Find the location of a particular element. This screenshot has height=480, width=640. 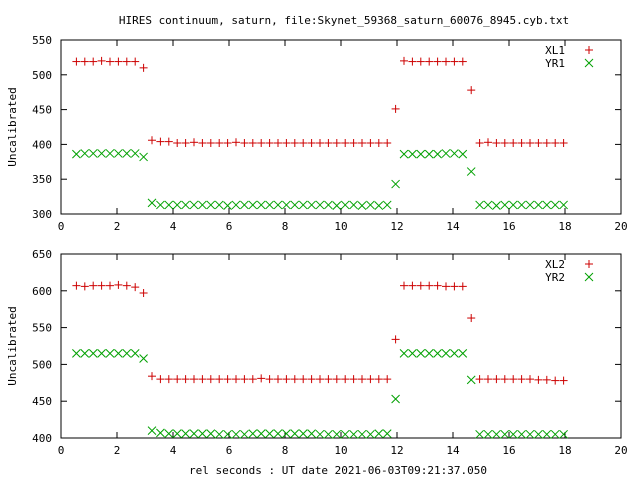

x-tick-label: 18 is located at coordinates (564, 226).